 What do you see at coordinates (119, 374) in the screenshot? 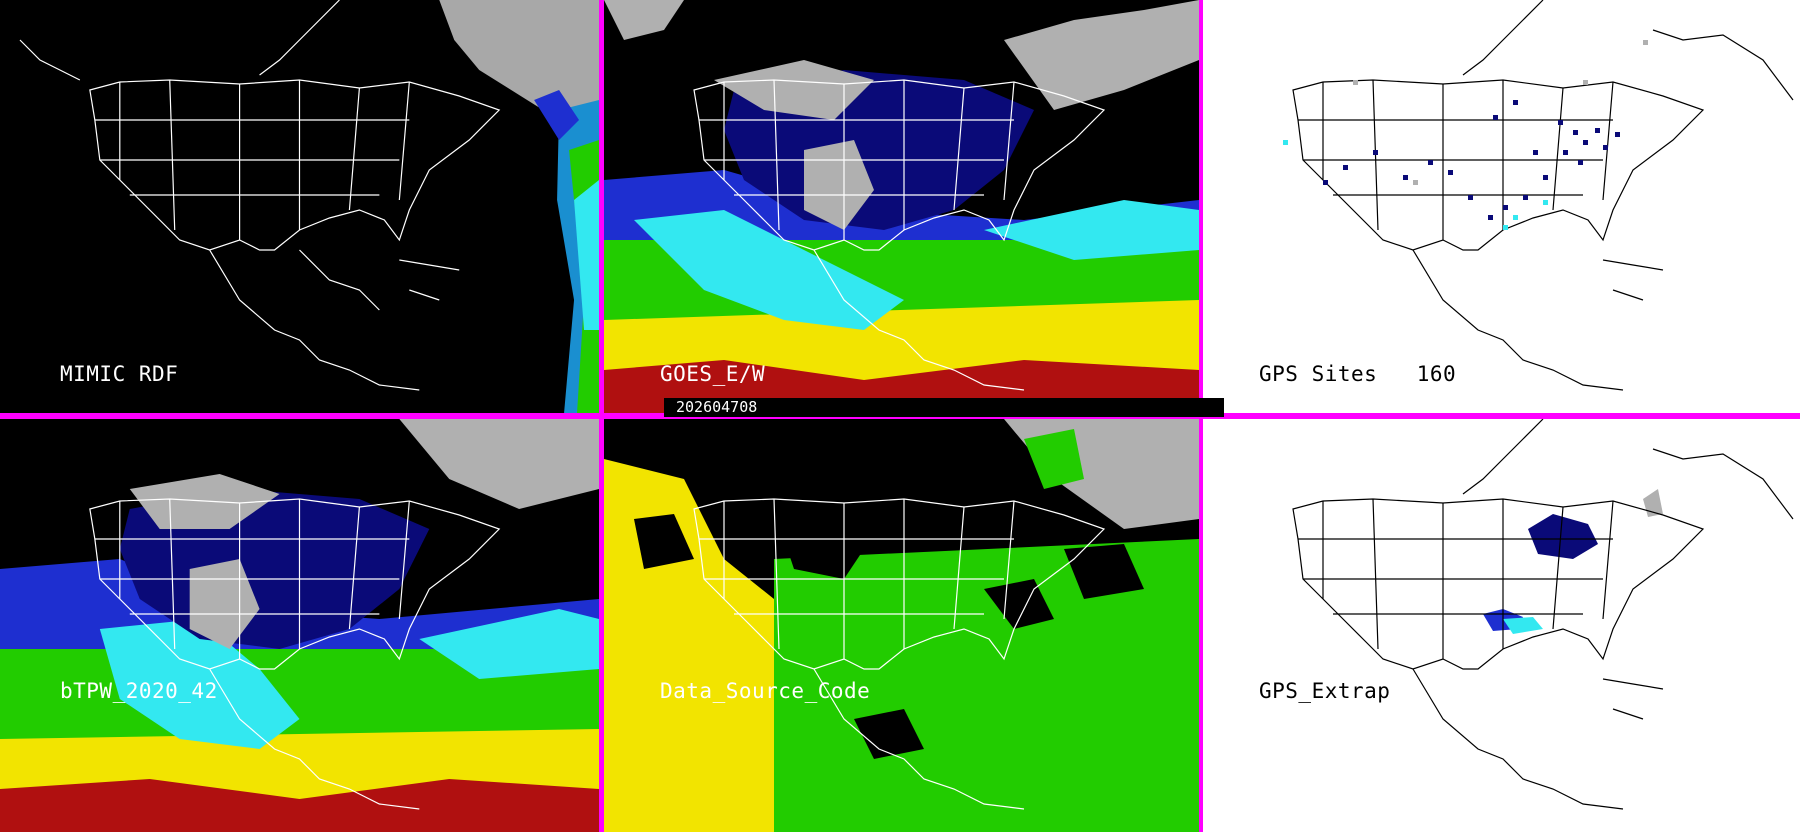
I see `panel-title: MIMIC RDF` at bounding box center [119, 374].